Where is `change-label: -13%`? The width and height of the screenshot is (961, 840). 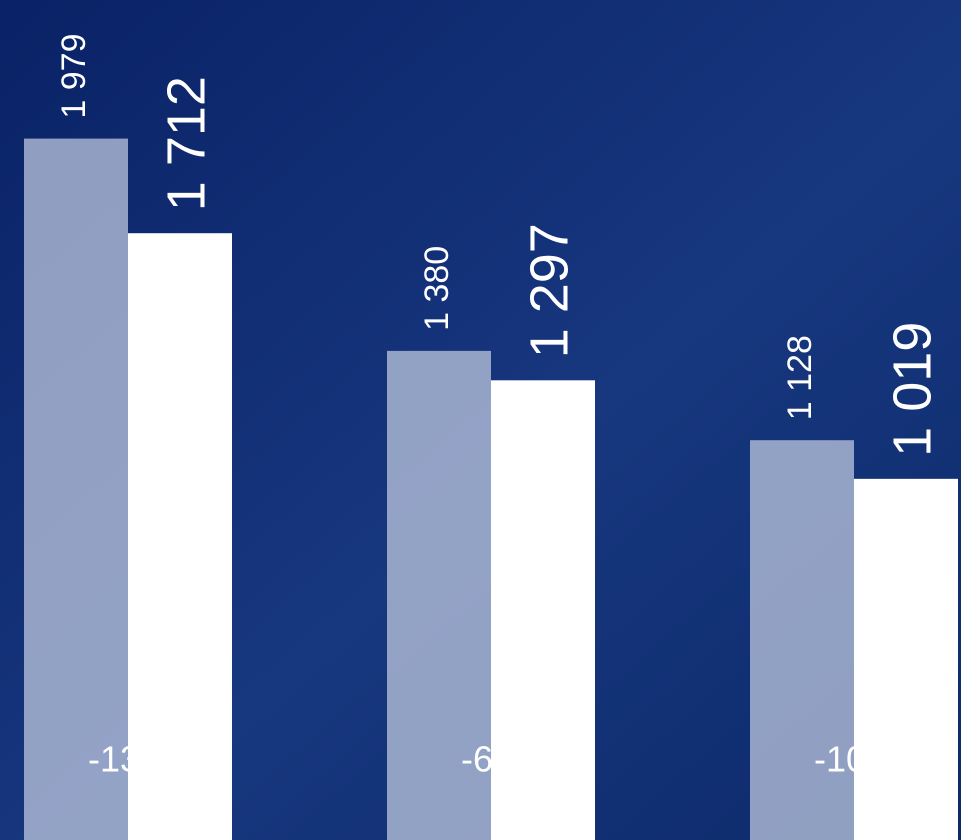 change-label: -13% is located at coordinates (130, 759).